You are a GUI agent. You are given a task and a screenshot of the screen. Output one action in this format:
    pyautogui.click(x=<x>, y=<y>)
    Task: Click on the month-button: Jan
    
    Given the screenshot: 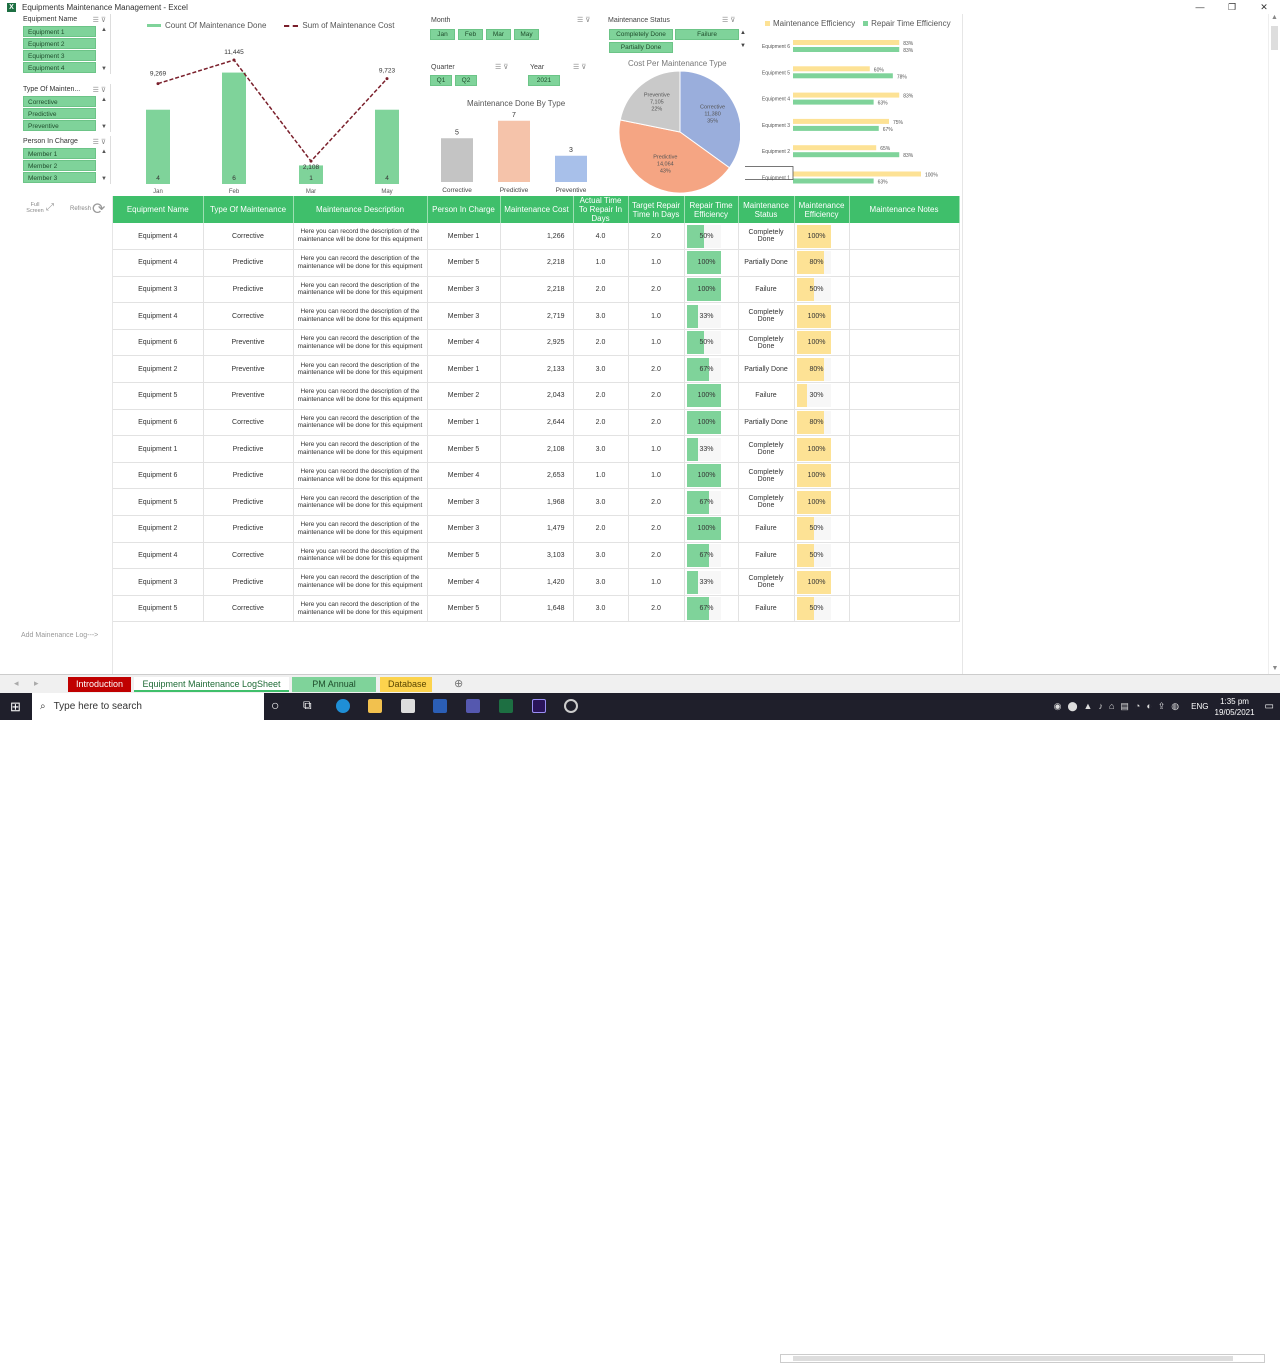 What is the action you would take?
    pyautogui.click(x=442, y=34)
    